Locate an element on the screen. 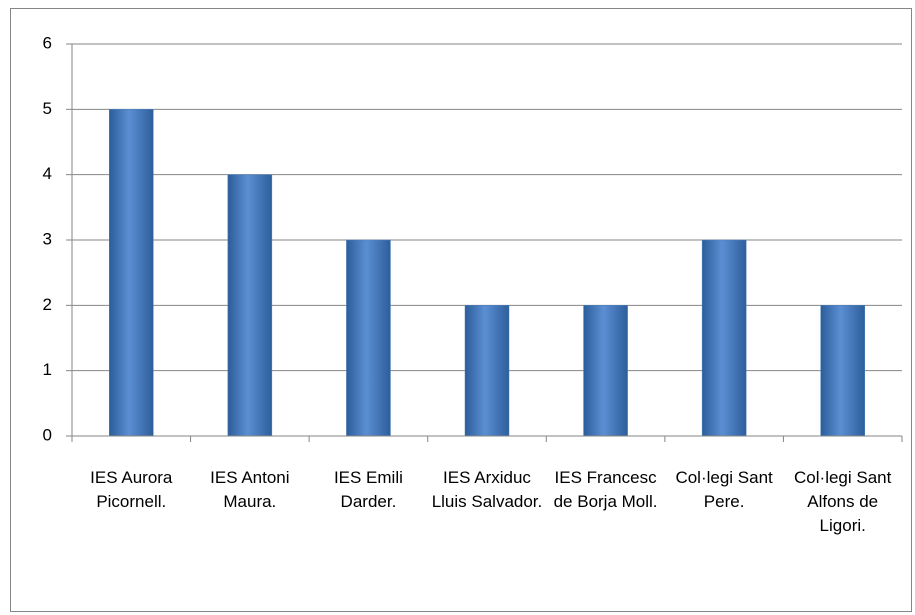 This screenshot has width=915, height=615. x-tick-label: Col·legi Sant Alfons de Ligori. is located at coordinates (843, 501).